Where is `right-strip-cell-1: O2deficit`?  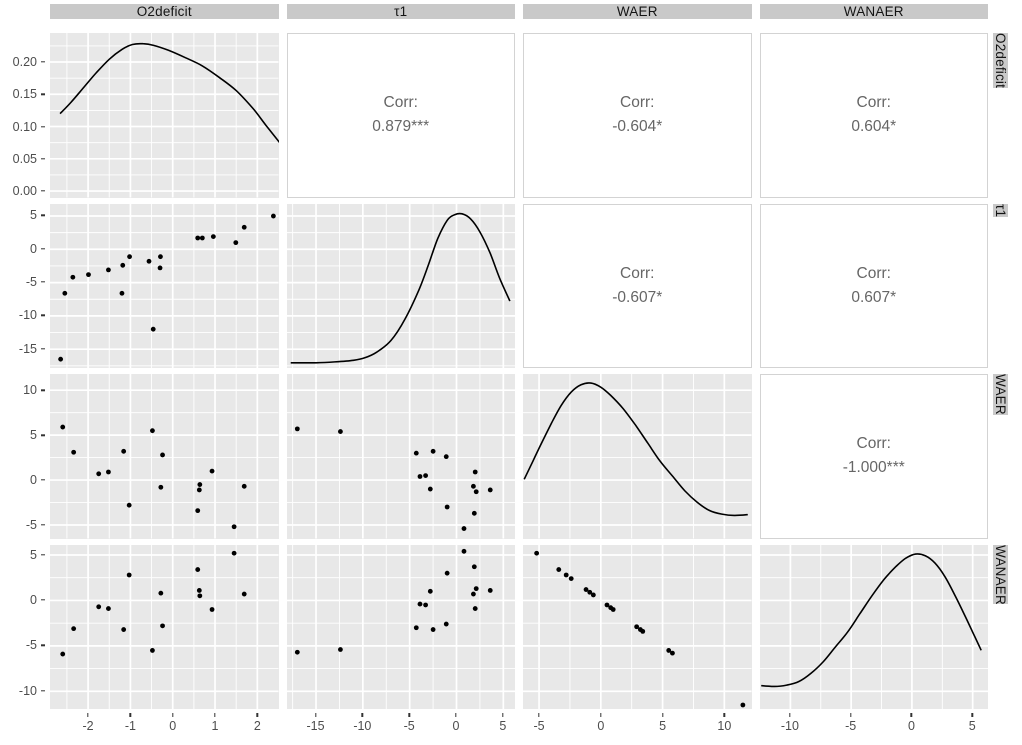
right-strip-cell-1: O2deficit is located at coordinates (1007, 115).